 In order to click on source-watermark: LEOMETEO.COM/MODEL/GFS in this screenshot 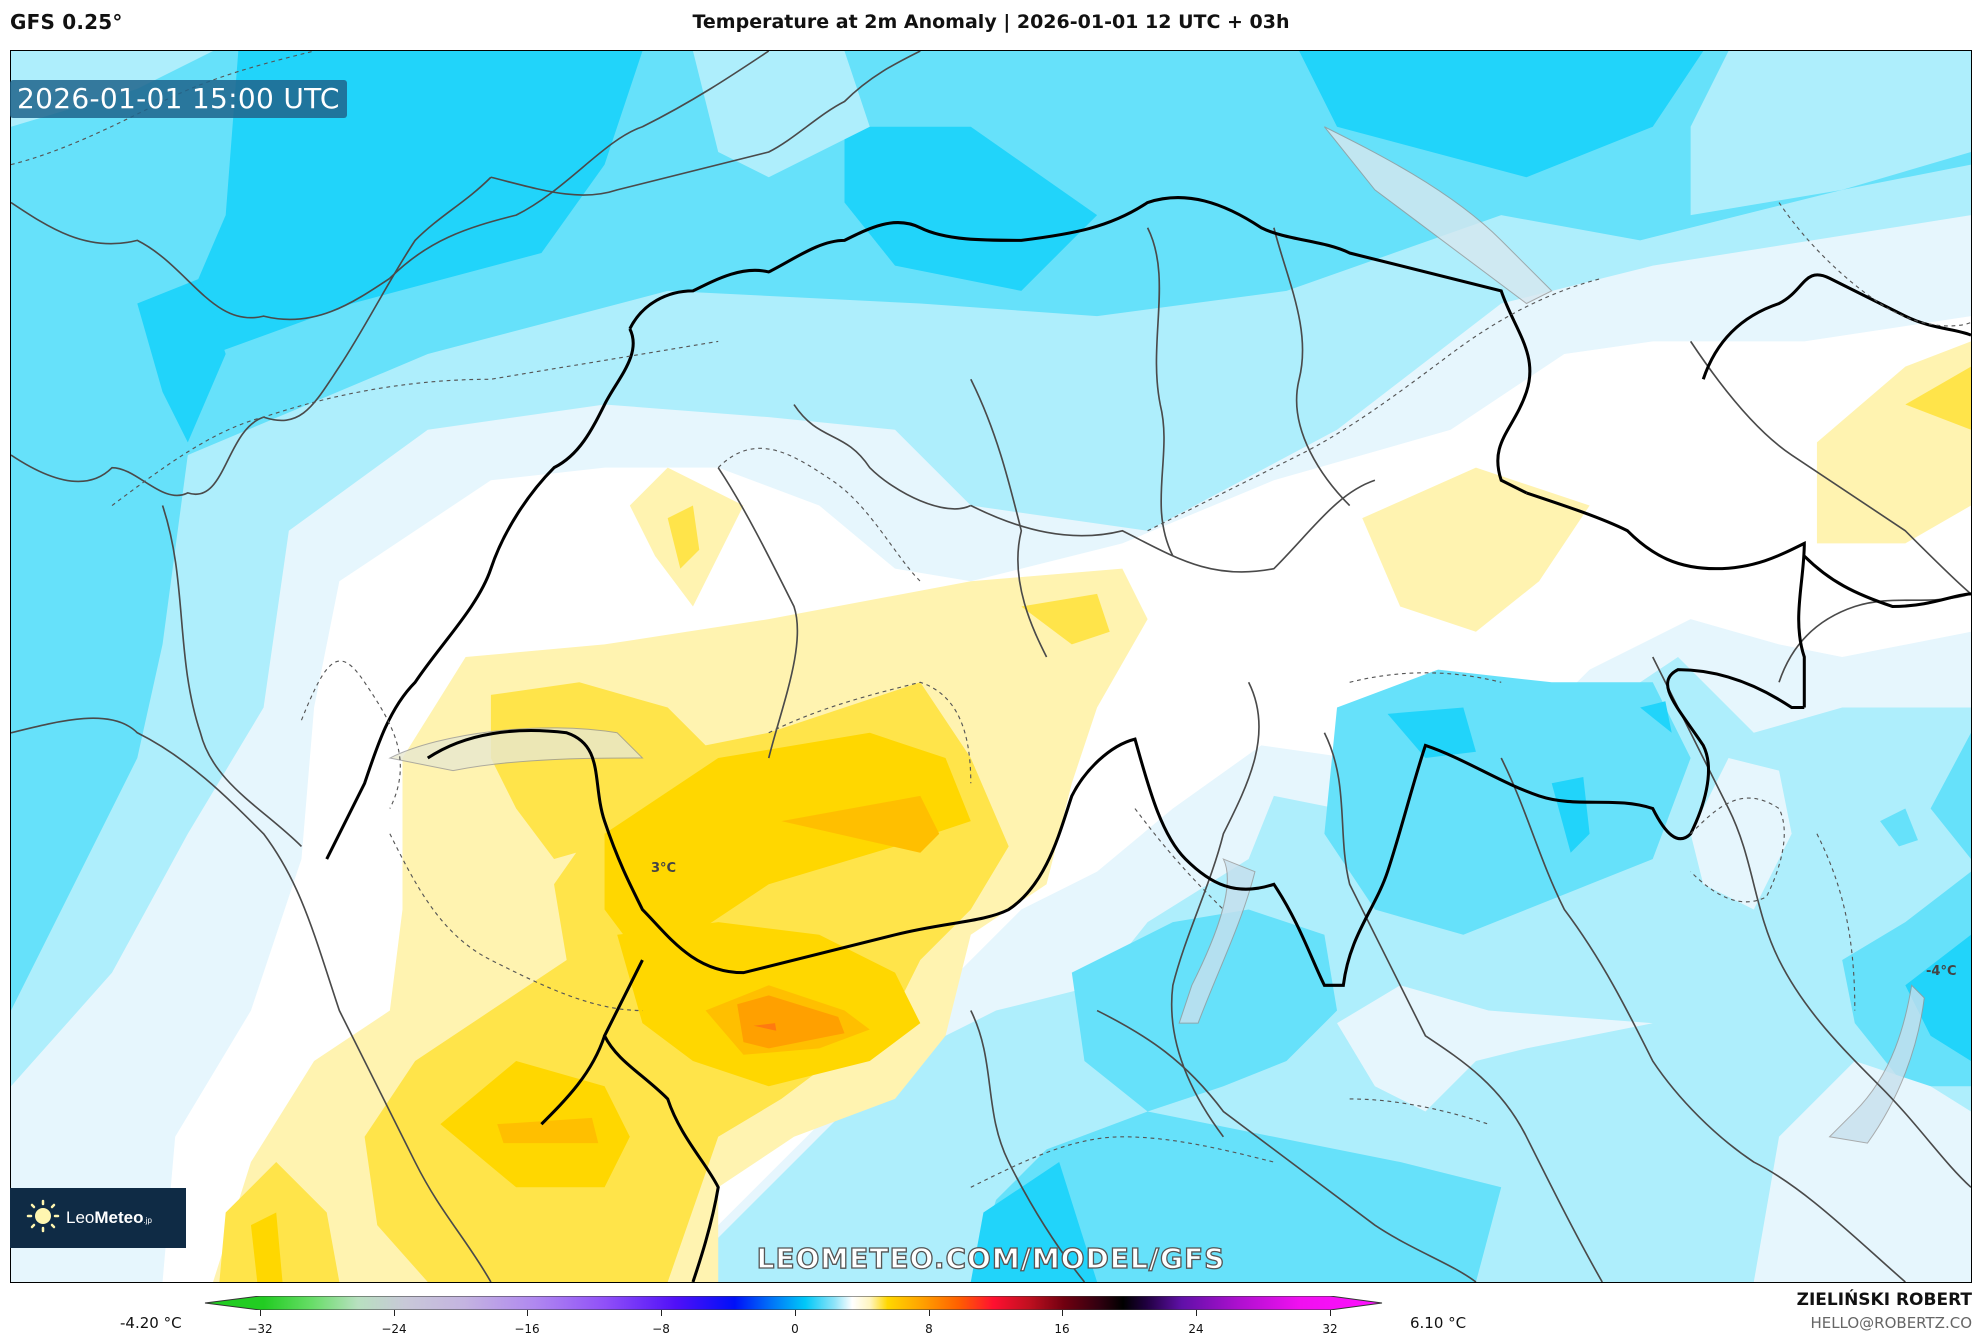, I will do `click(991, 1258)`.